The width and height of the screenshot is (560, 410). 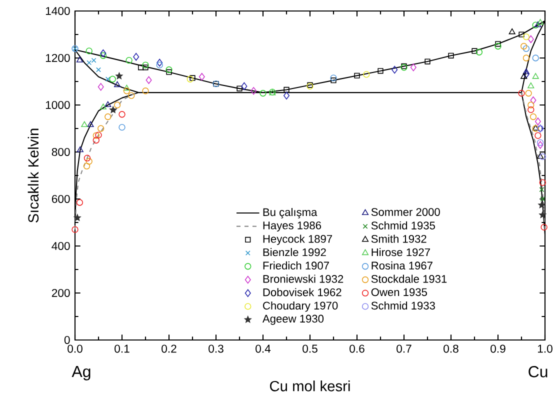 What do you see at coordinates (310, 348) in the screenshot?
I see `x-tick-label: 0.5` at bounding box center [310, 348].